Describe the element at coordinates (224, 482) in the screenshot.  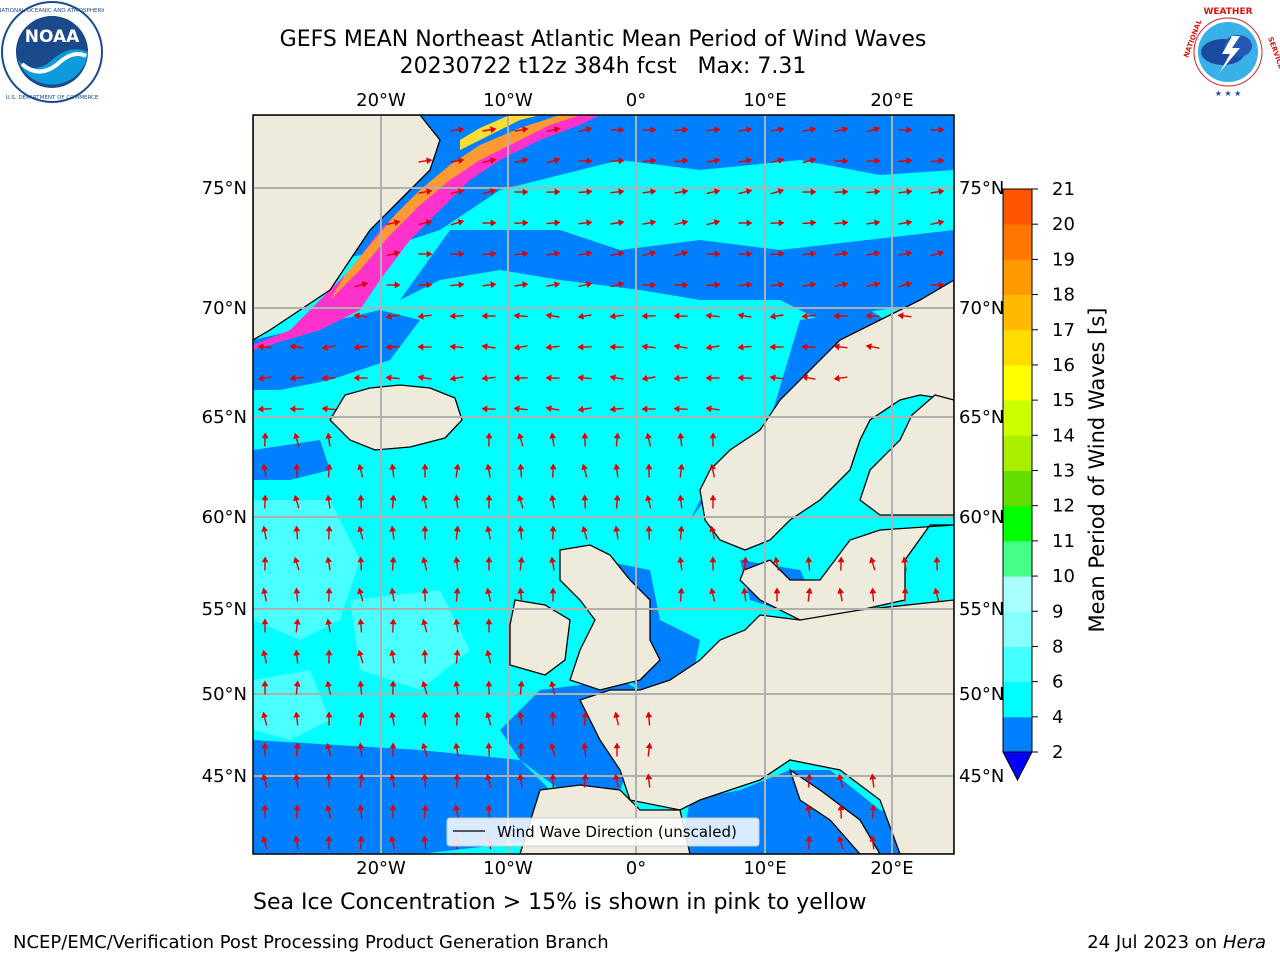
I see `left-lat-labels: 75°N 70°N 65°N 60°N 55°N 50°N 45°N` at that location.